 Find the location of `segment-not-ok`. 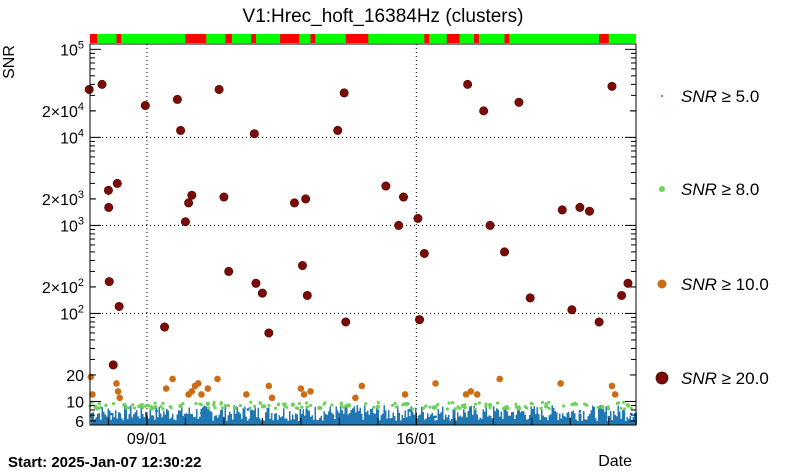

segment-not-ok is located at coordinates (476, 38).